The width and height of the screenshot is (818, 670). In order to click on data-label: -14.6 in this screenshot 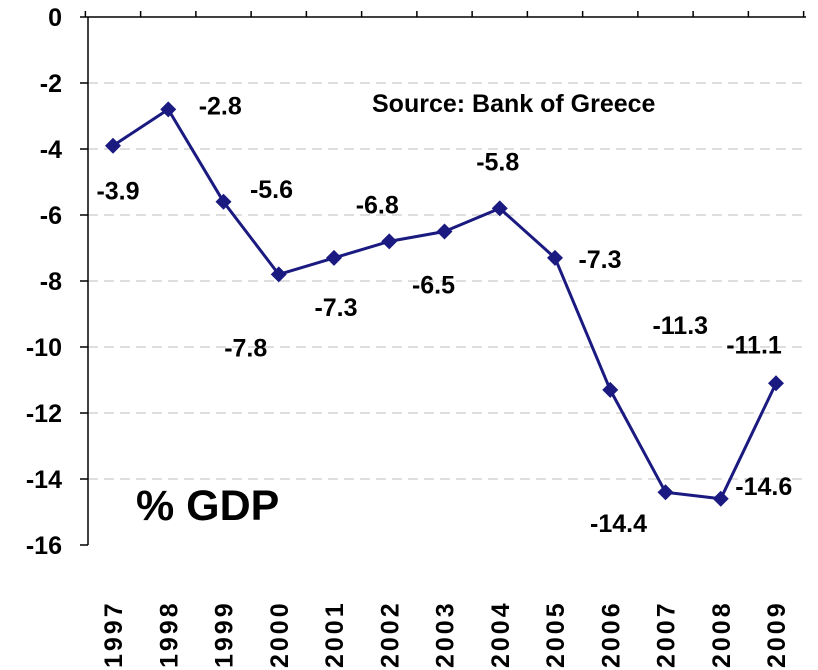, I will do `click(763, 487)`.